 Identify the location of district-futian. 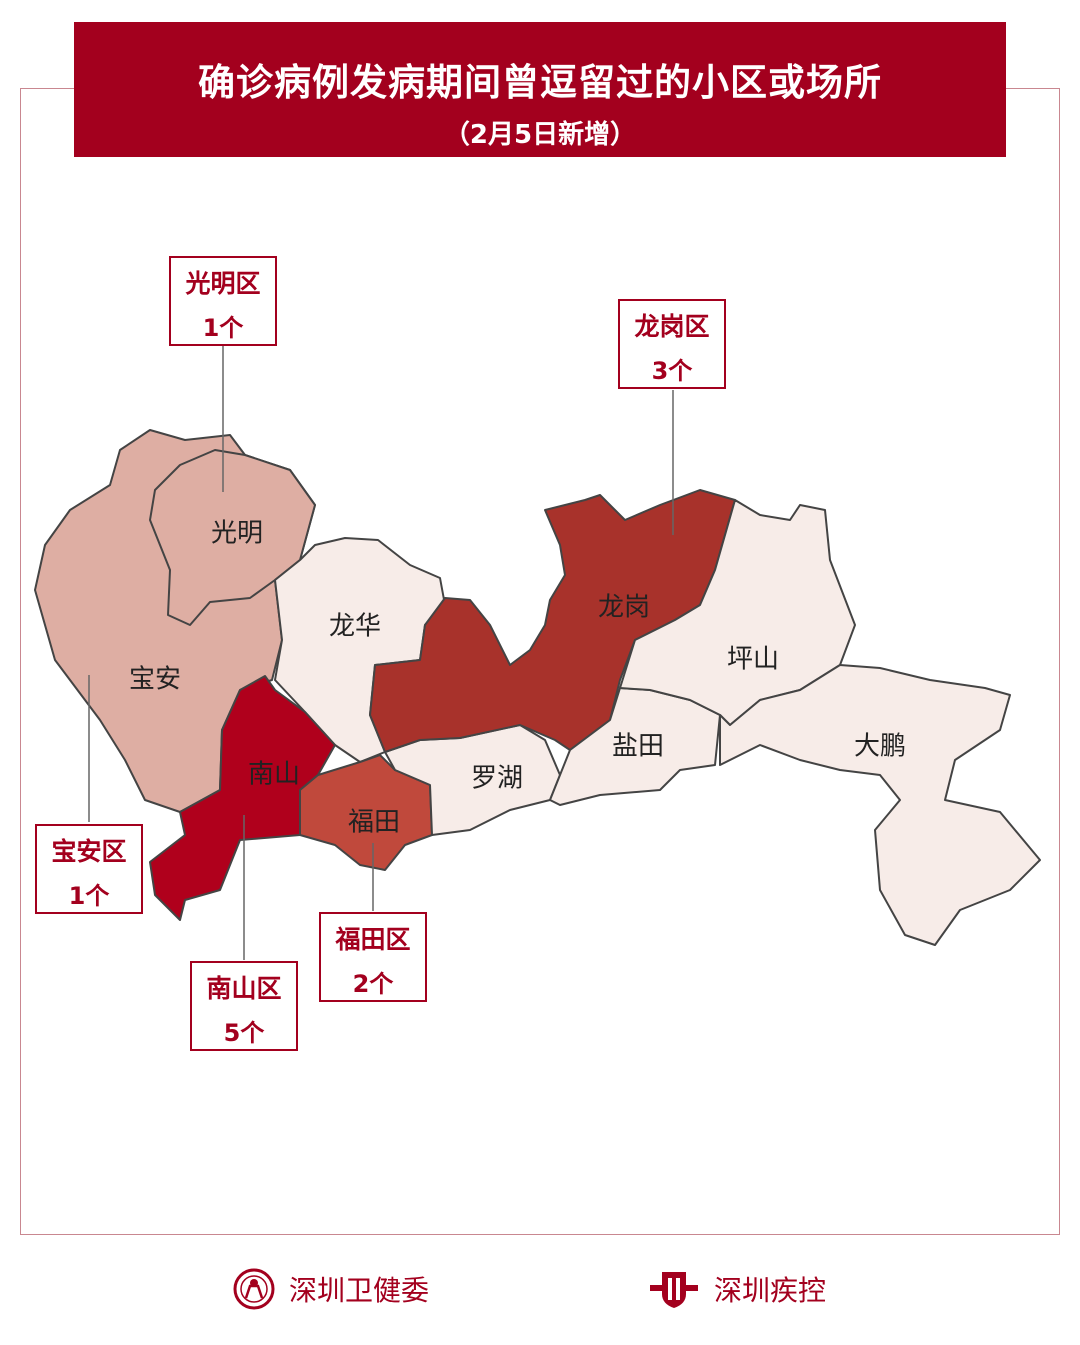
(366, 812).